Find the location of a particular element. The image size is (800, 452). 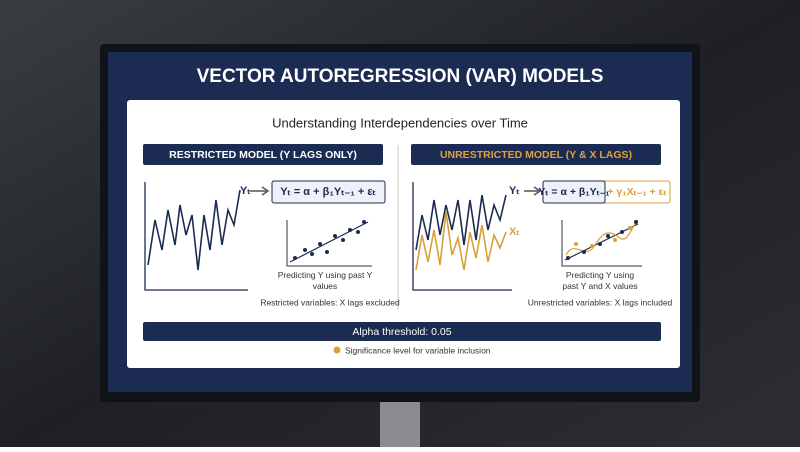

equation-box is located at coordinates (328, 192).